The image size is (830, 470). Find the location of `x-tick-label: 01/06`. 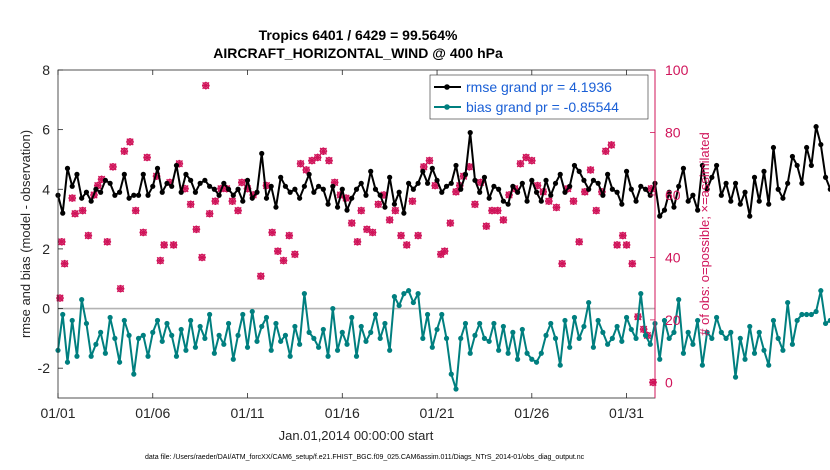

x-tick-label: 01/06 is located at coordinates (152, 413).